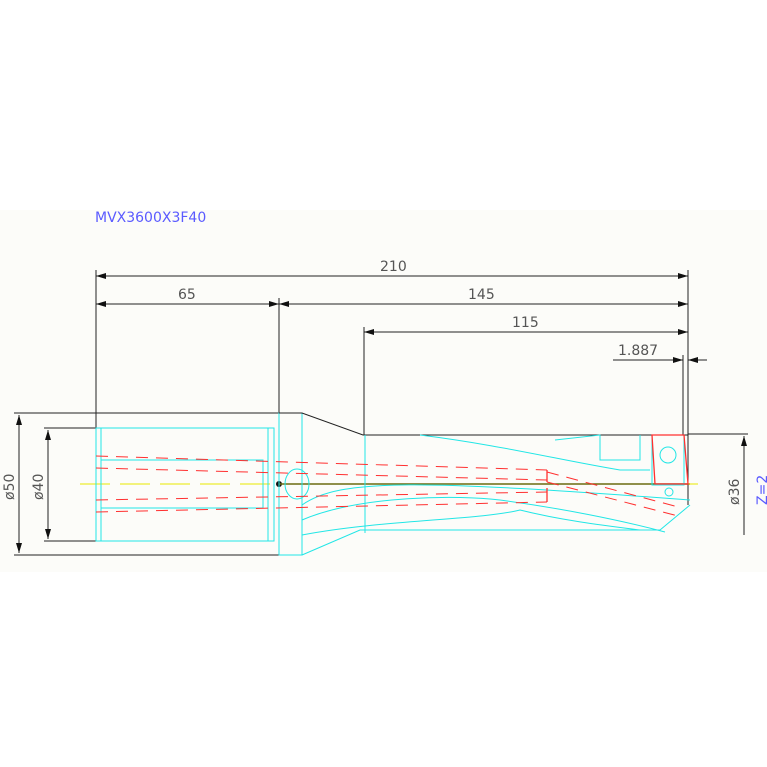 The width and height of the screenshot is (767, 767). I want to click on dim-flute-length: 115, so click(525, 323).